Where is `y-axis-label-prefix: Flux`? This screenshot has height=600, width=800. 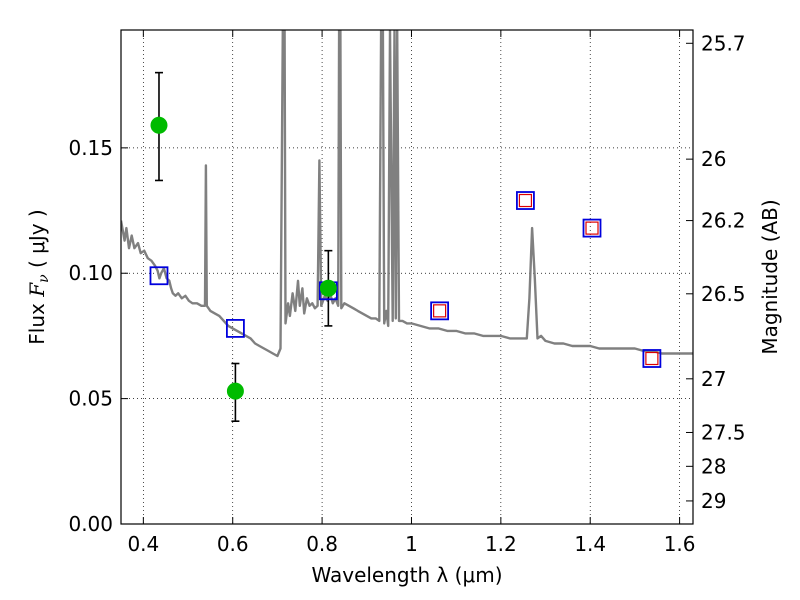
y-axis-label-prefix: Flux is located at coordinates (37, 321).